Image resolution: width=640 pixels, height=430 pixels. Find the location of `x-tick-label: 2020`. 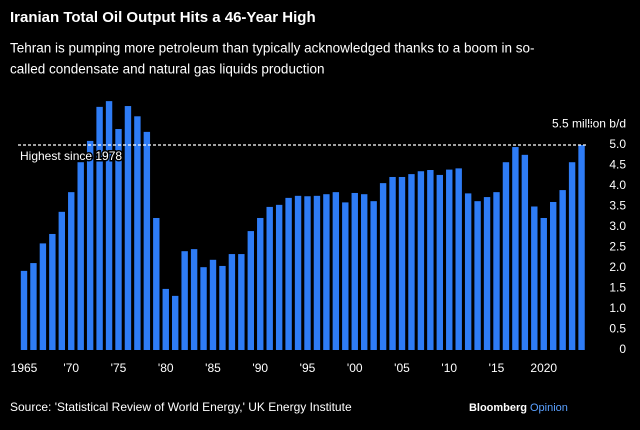

x-tick-label: 2020 is located at coordinates (543, 368).